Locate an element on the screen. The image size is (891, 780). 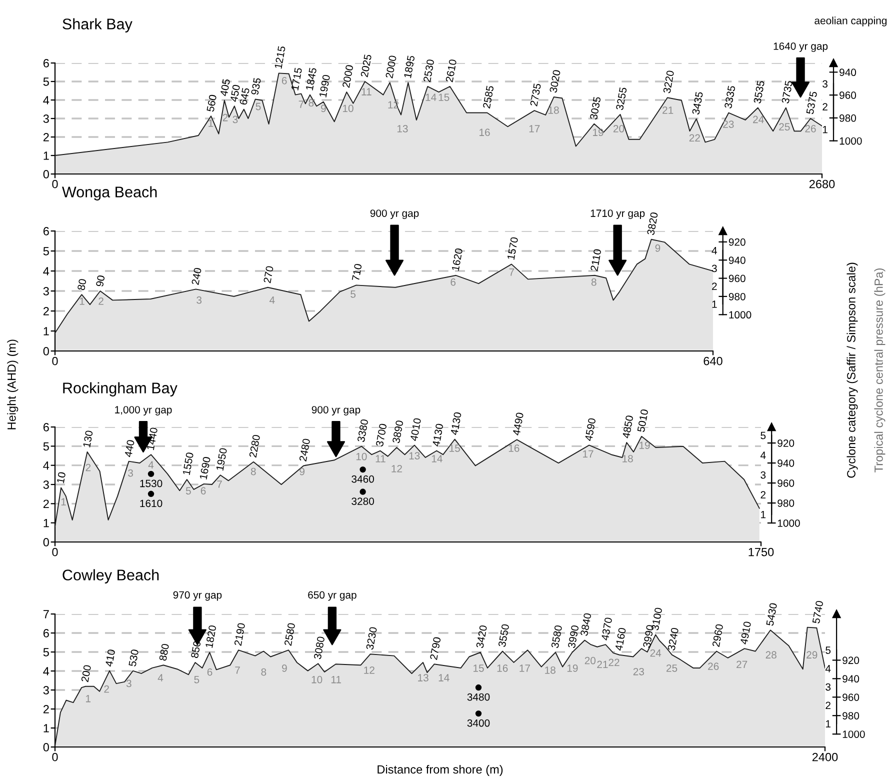
annotation: 27 is located at coordinates (742, 664).